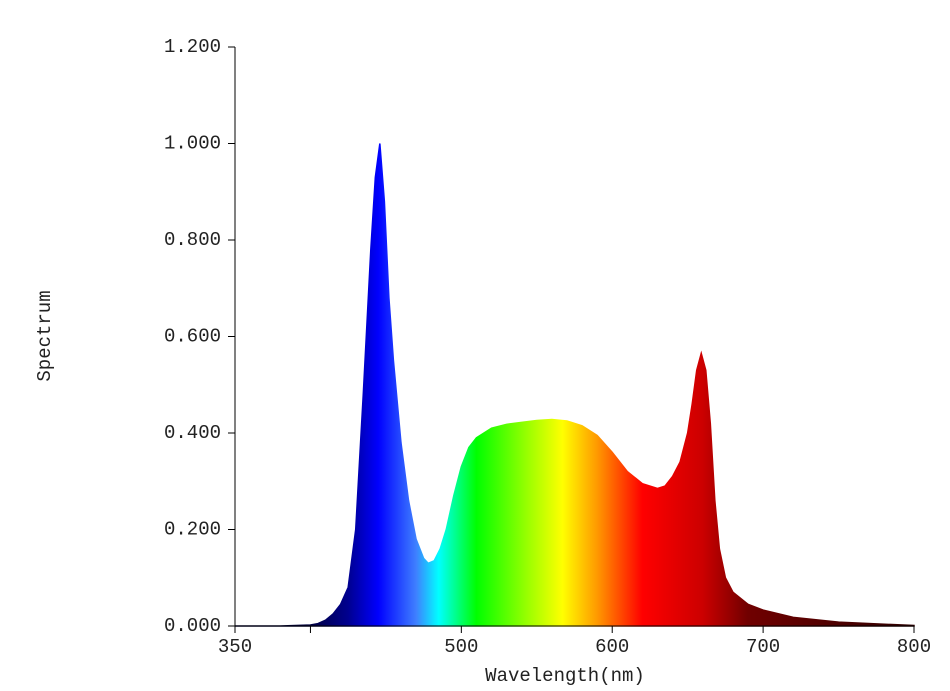 This screenshot has width=950, height=691. What do you see at coordinates (192, 144) in the screenshot?
I see `y-tick-label: 1.000` at bounding box center [192, 144].